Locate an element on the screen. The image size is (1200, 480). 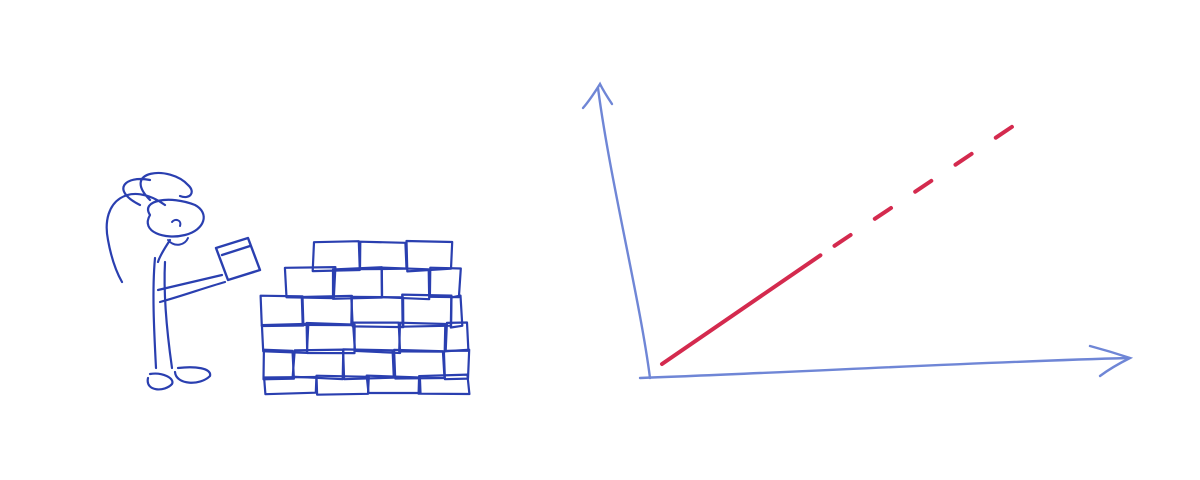
x-axis-arrowhead is located at coordinates (1111, 361).